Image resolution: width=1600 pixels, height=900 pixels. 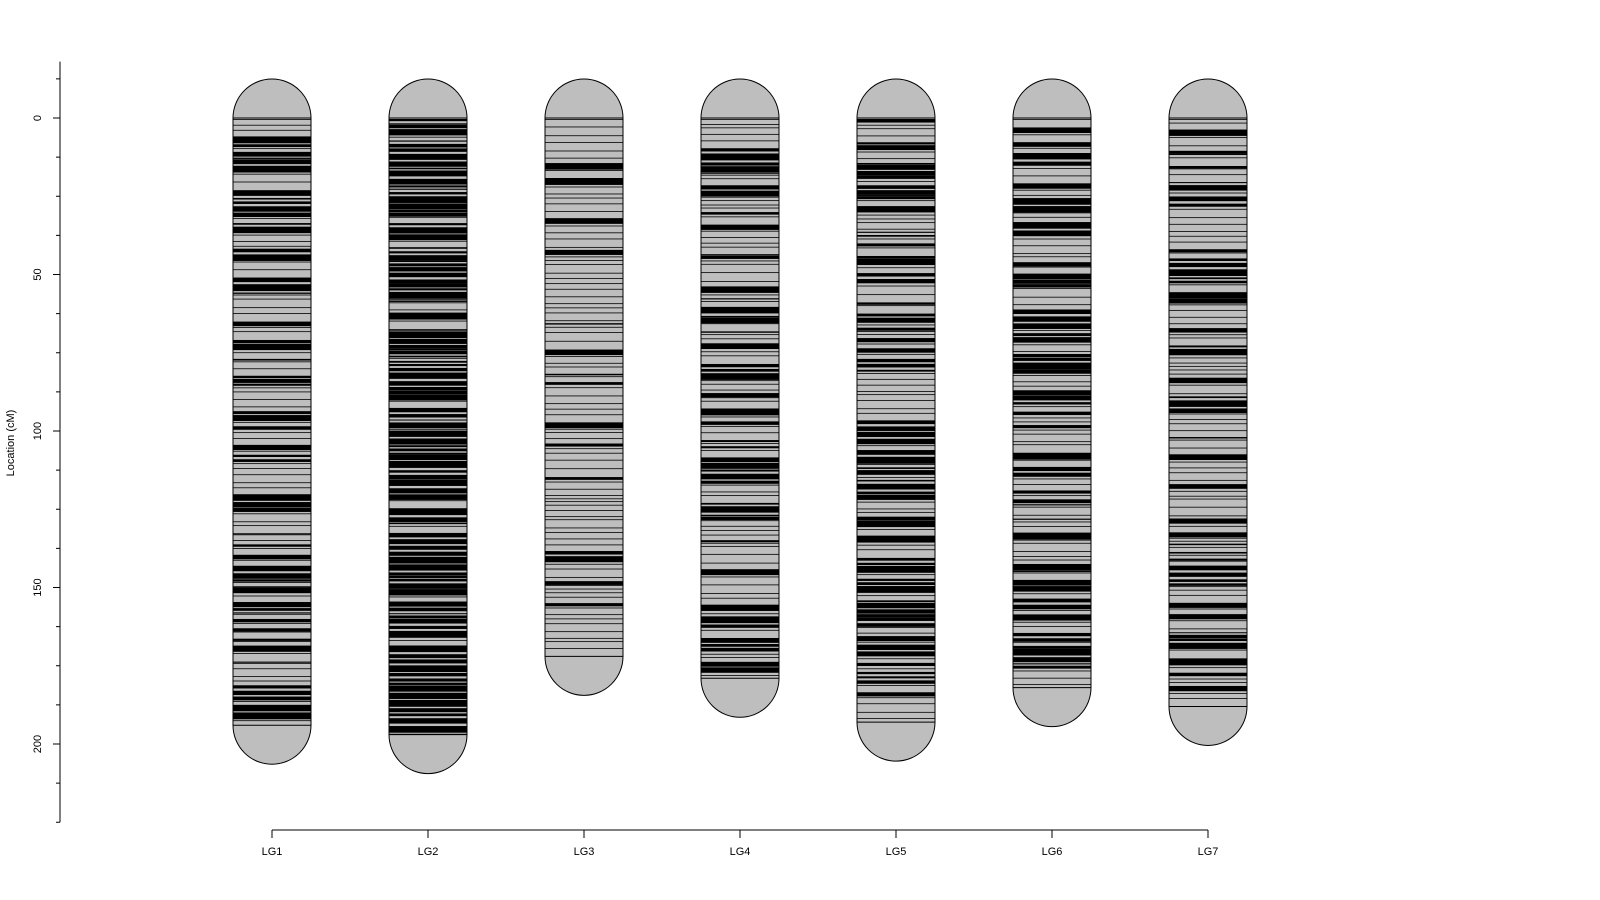 I want to click on y-tick-label: 150, so click(x=38, y=587).